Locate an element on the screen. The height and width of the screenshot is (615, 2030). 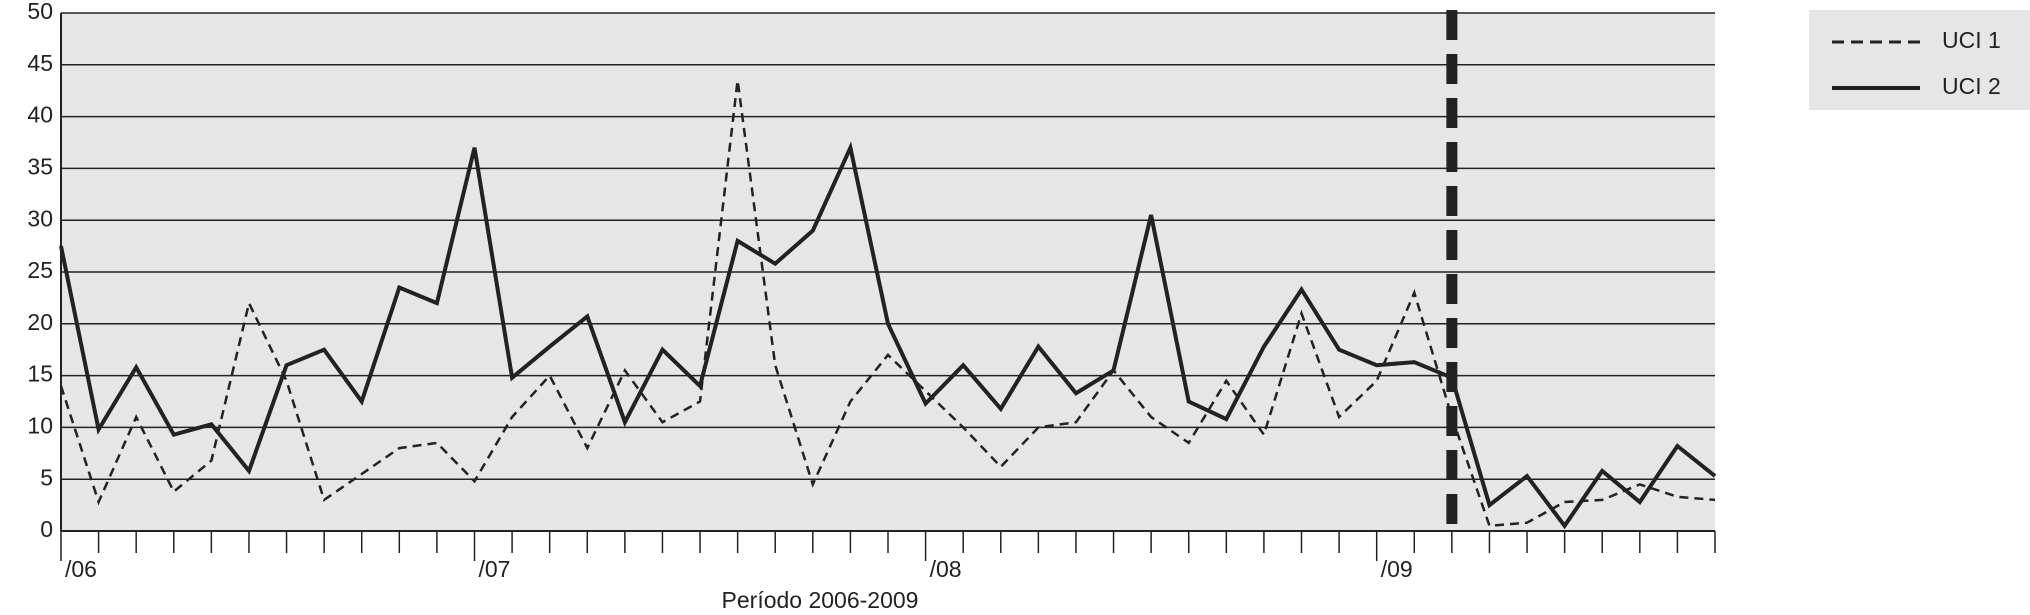
y-tick-label: 15 is located at coordinates (40, 374).